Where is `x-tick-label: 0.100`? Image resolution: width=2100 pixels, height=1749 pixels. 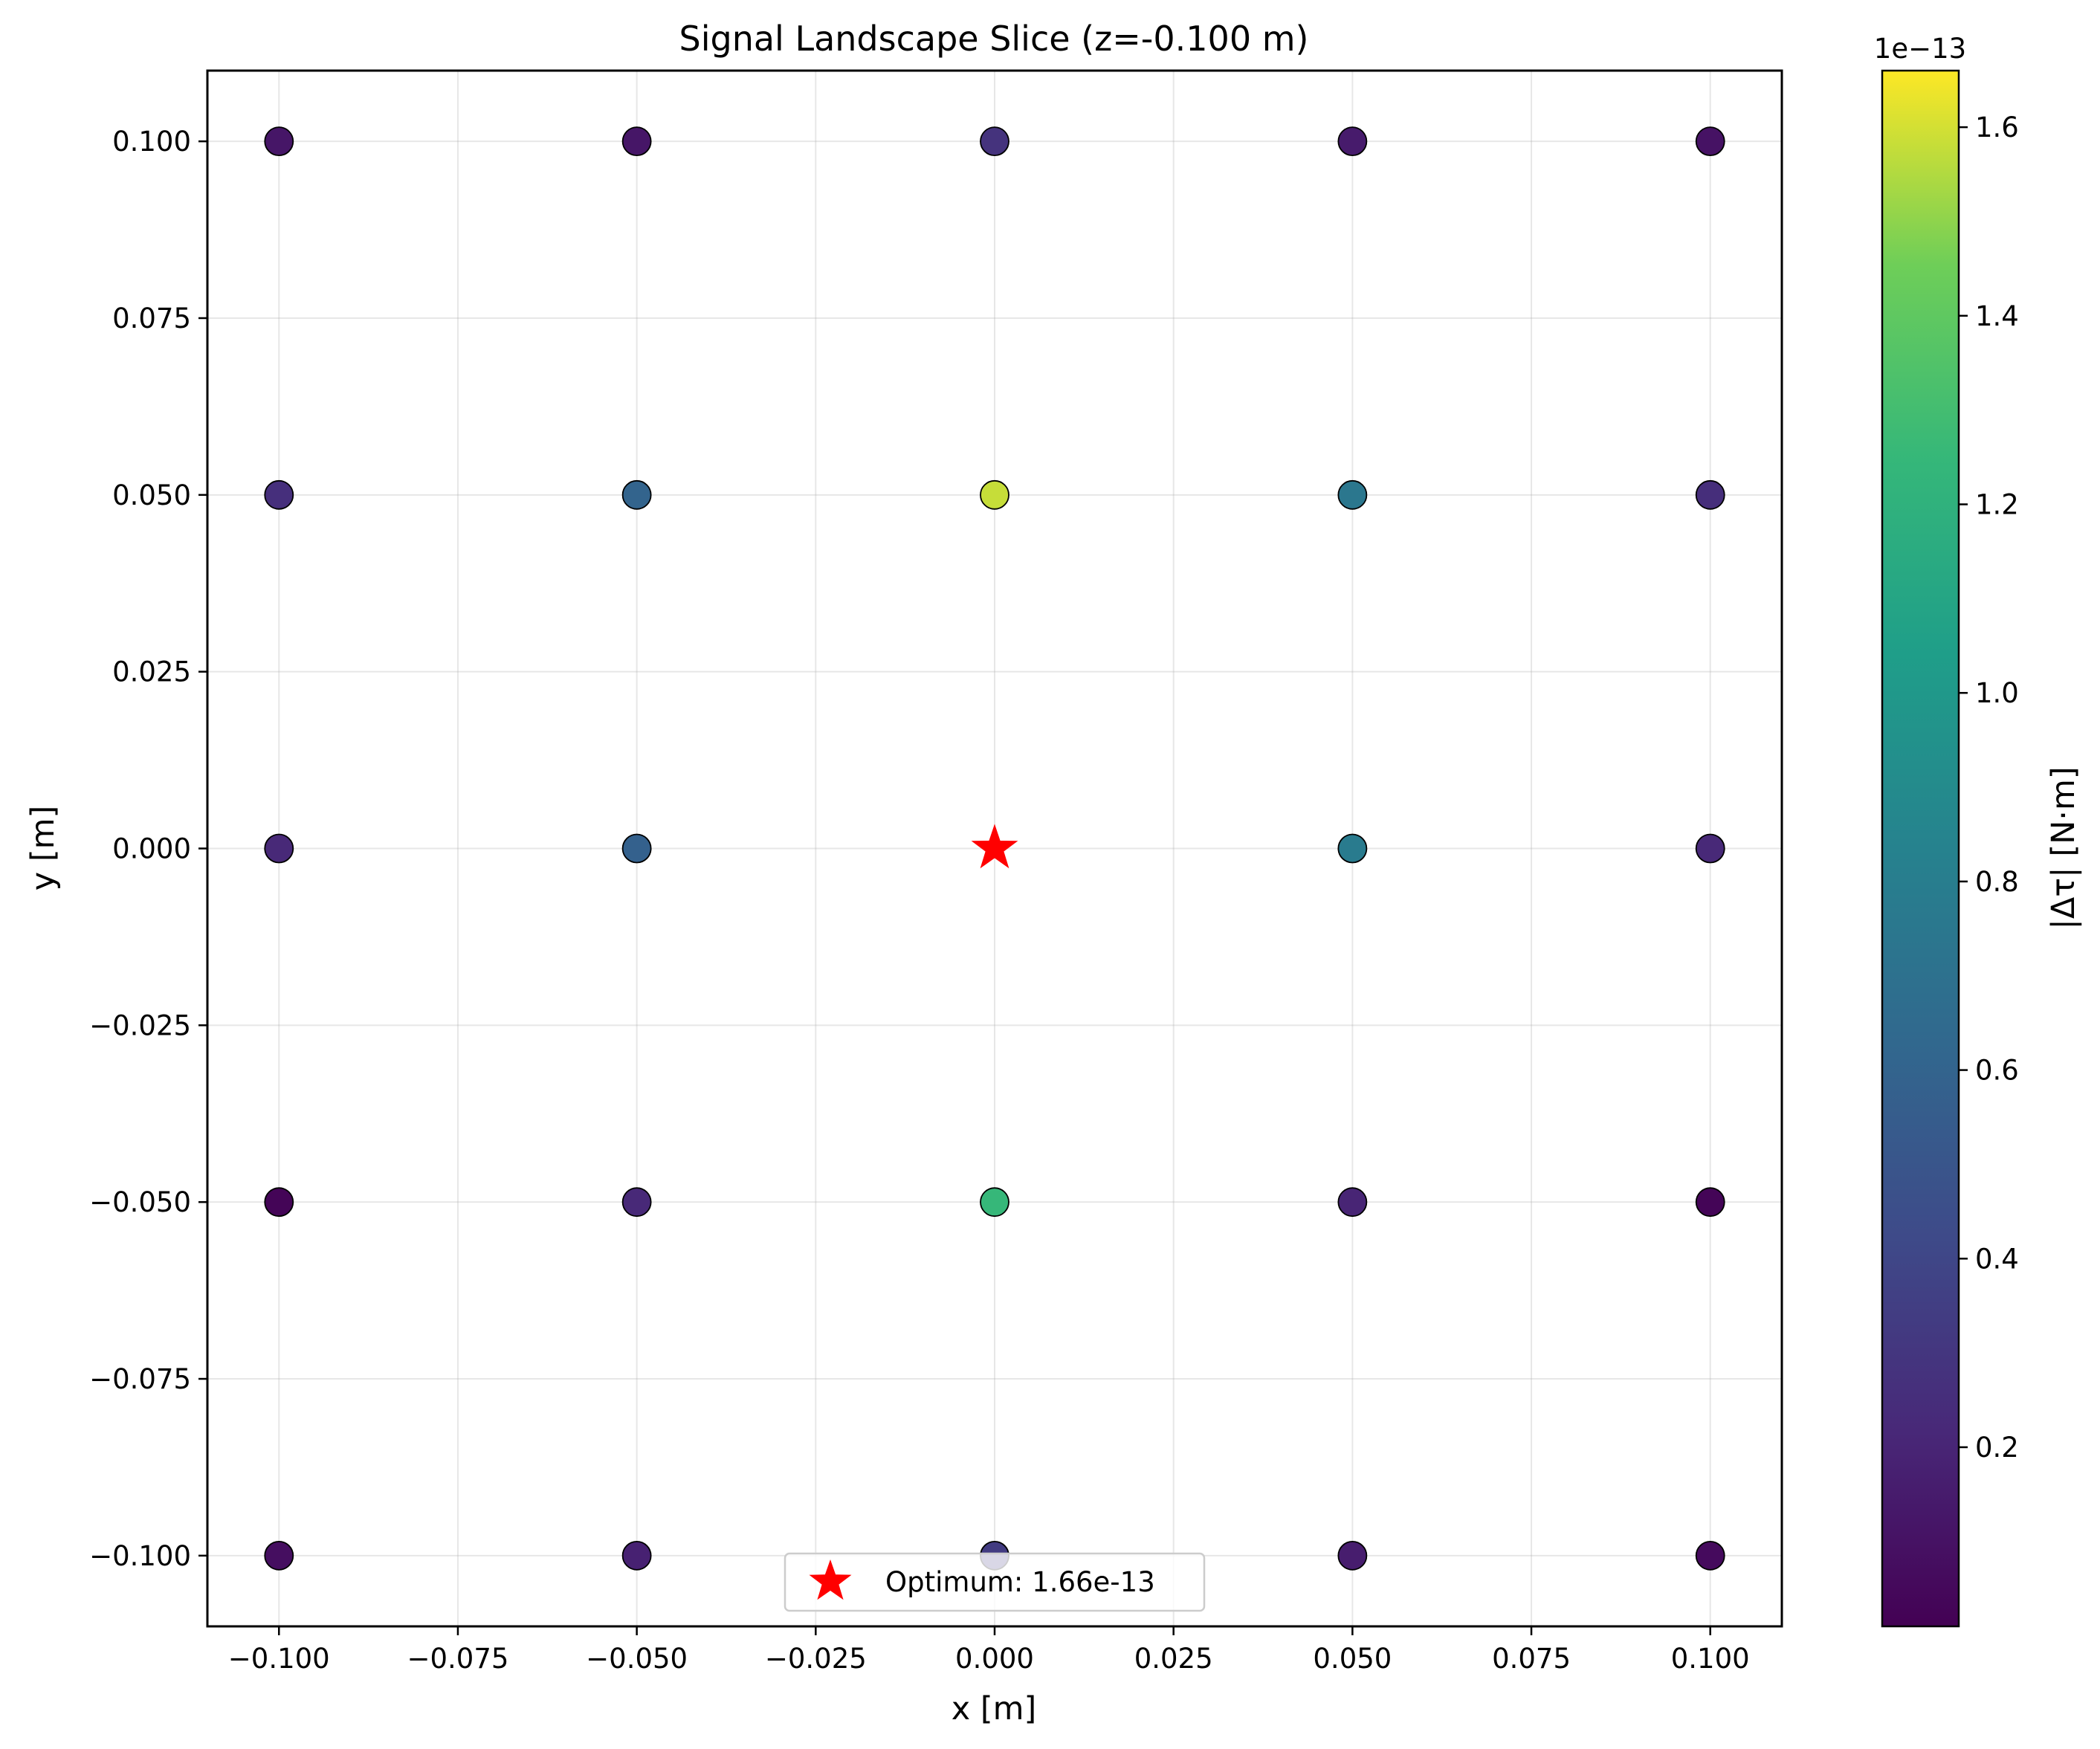 x-tick-label: 0.100 is located at coordinates (1711, 1659).